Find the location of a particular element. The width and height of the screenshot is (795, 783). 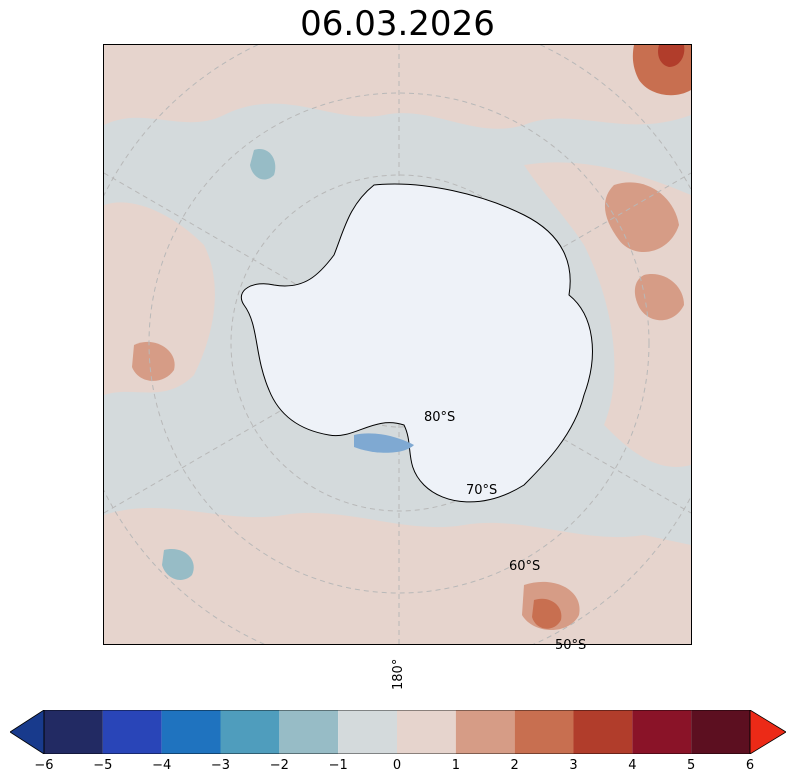

lon-label-180: 180° is located at coordinates (398, 674).